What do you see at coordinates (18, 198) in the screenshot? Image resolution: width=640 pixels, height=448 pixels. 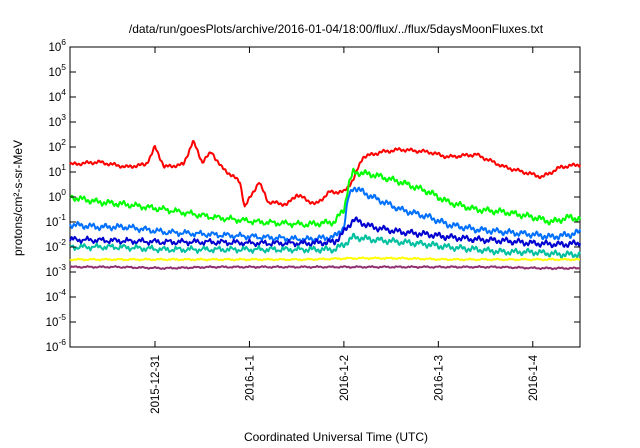 I see `y-axis-label: protons/cm²-s-sr-MeV` at bounding box center [18, 198].